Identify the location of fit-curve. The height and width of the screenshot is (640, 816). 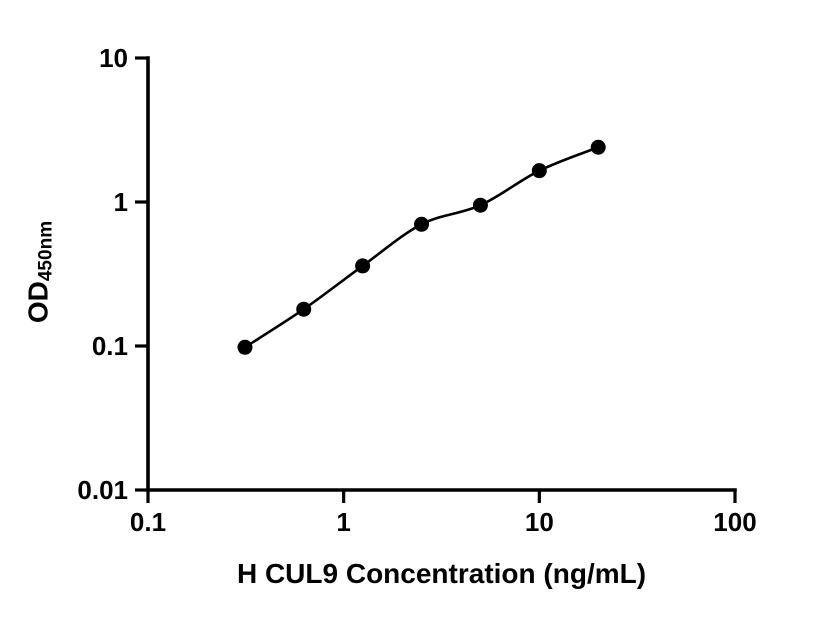
(421, 247).